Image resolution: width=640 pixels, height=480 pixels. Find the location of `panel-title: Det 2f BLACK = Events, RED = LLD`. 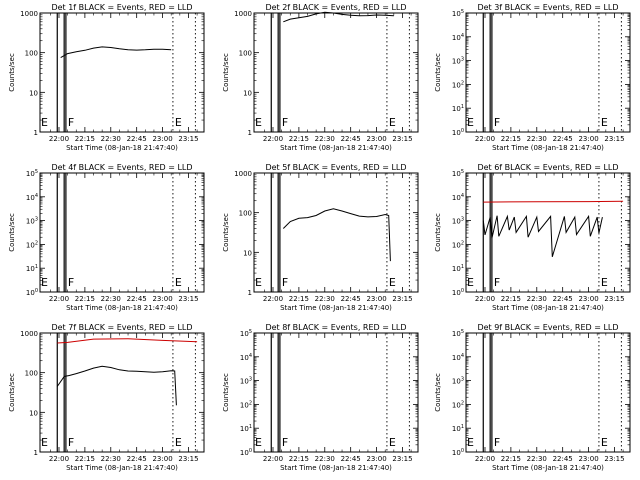

panel-title: Det 2f BLACK = Events, RED = LLD is located at coordinates (335, 7).